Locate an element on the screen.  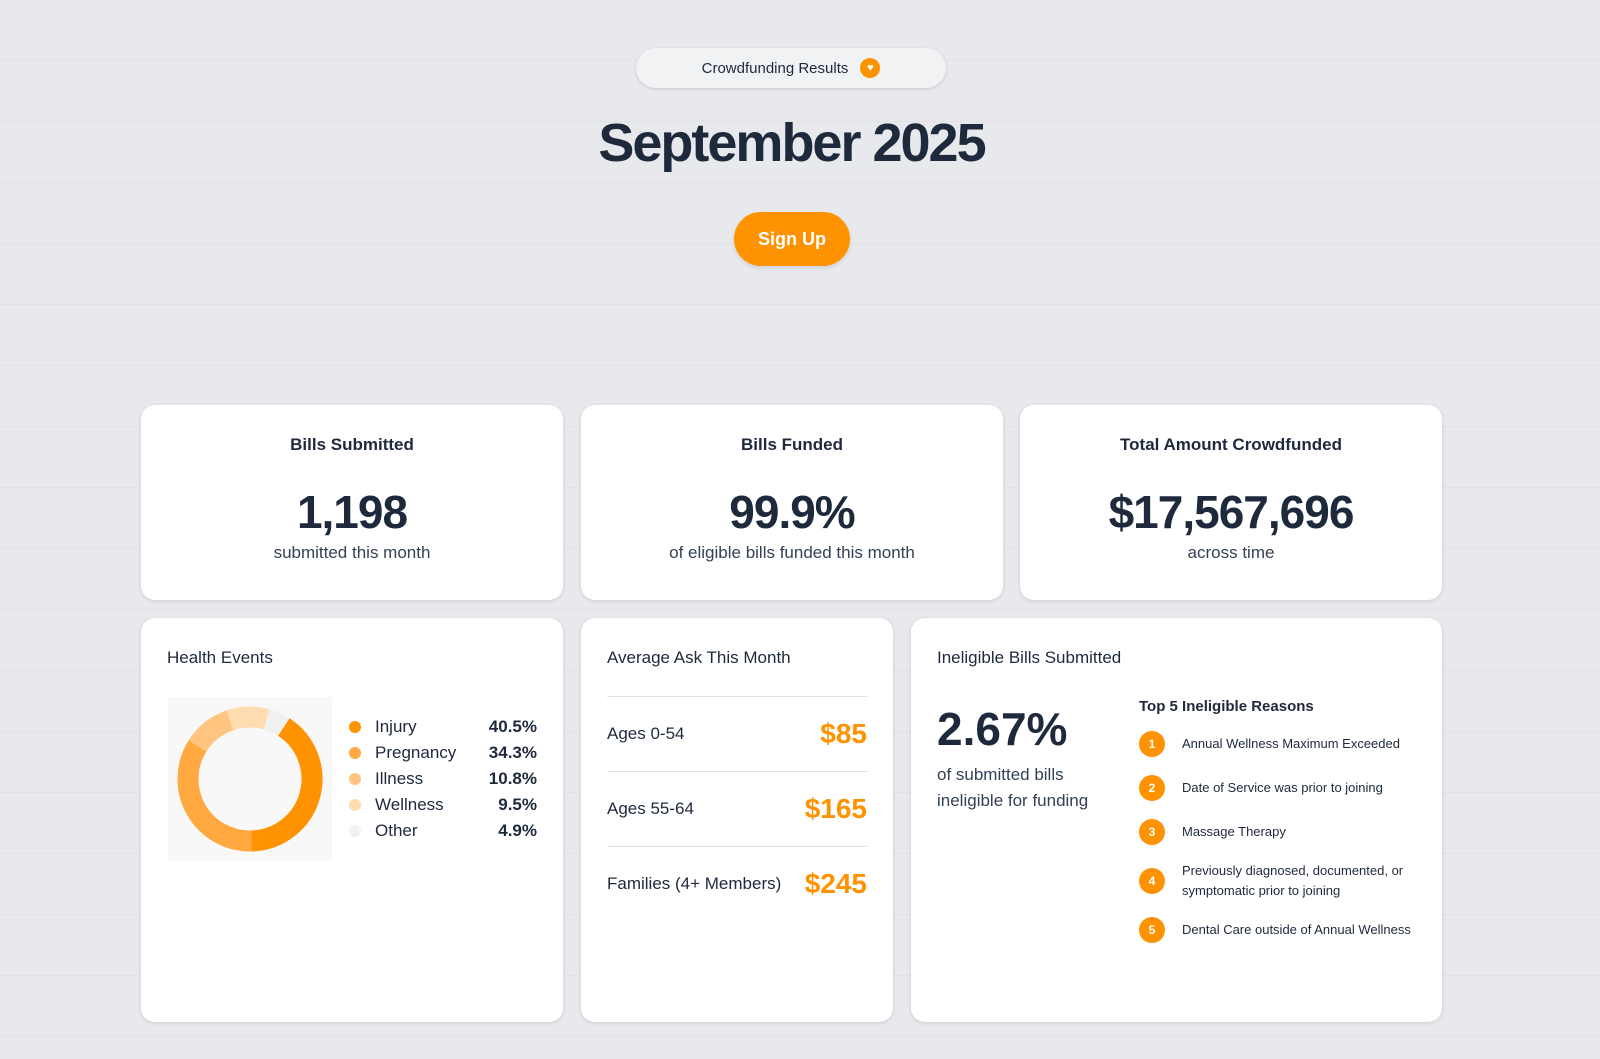
legend-value: 9.5% is located at coordinates (517, 804).